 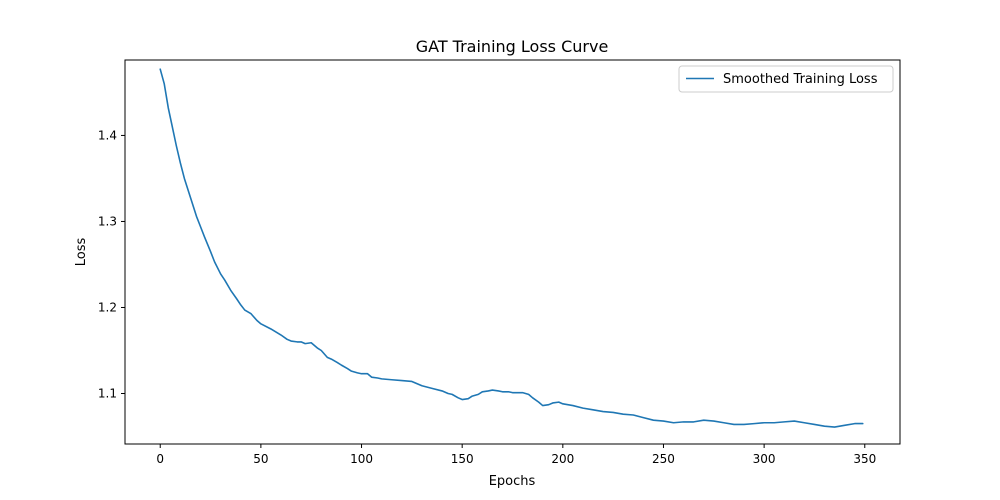 I want to click on legend: Smoothed Training Loss, so click(x=786, y=79).